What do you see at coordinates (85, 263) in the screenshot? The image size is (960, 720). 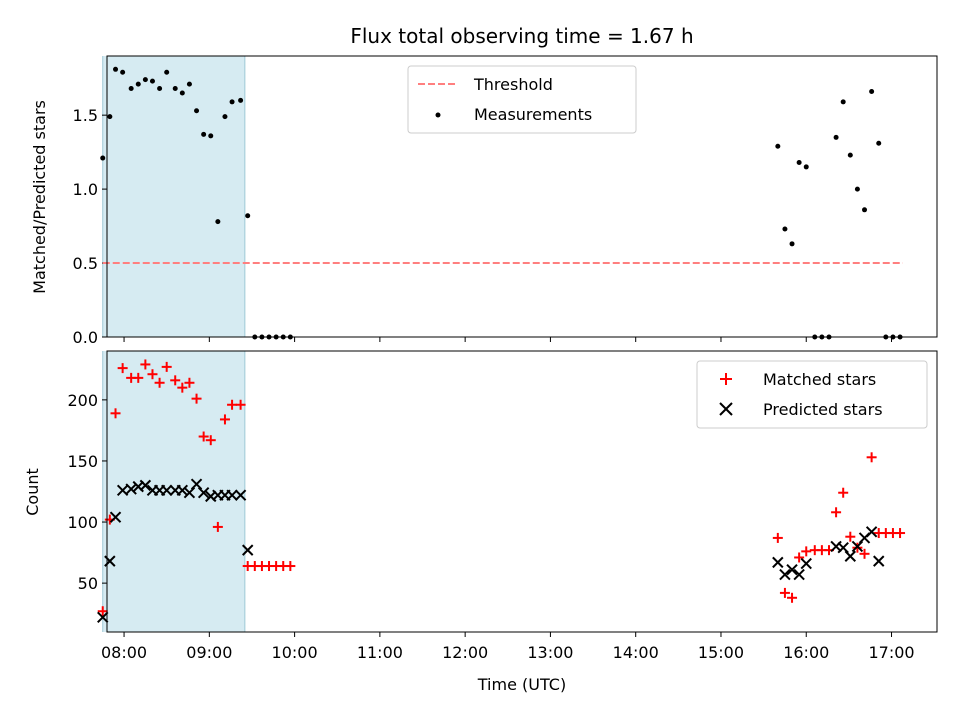 I see `top-y-tick-label: 0.5` at bounding box center [85, 263].